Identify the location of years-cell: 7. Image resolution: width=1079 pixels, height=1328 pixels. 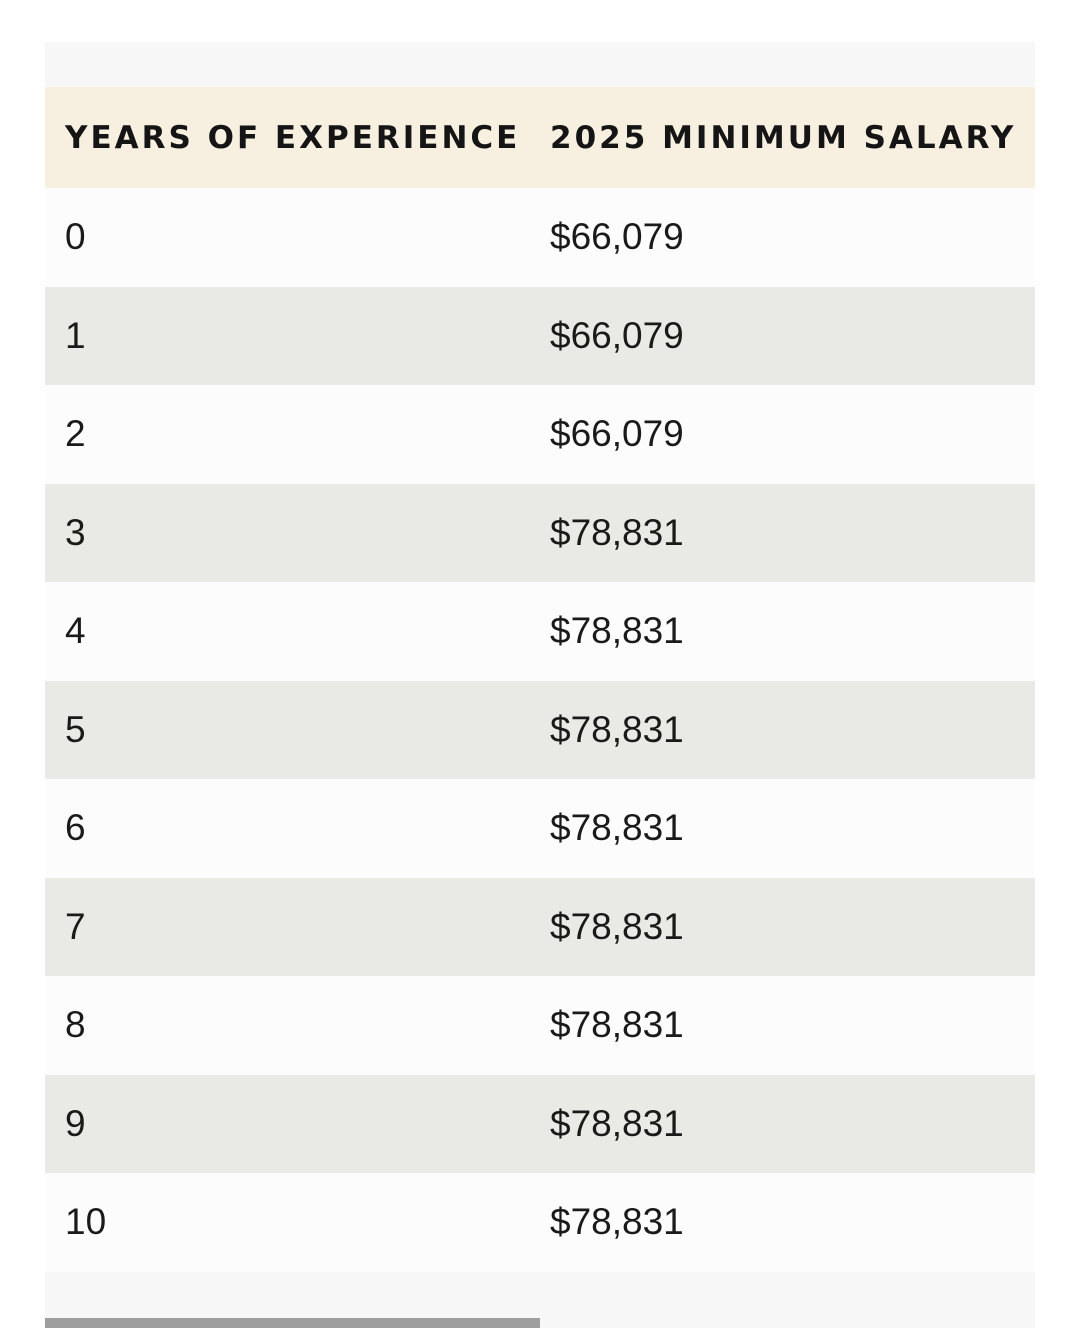
(75, 926).